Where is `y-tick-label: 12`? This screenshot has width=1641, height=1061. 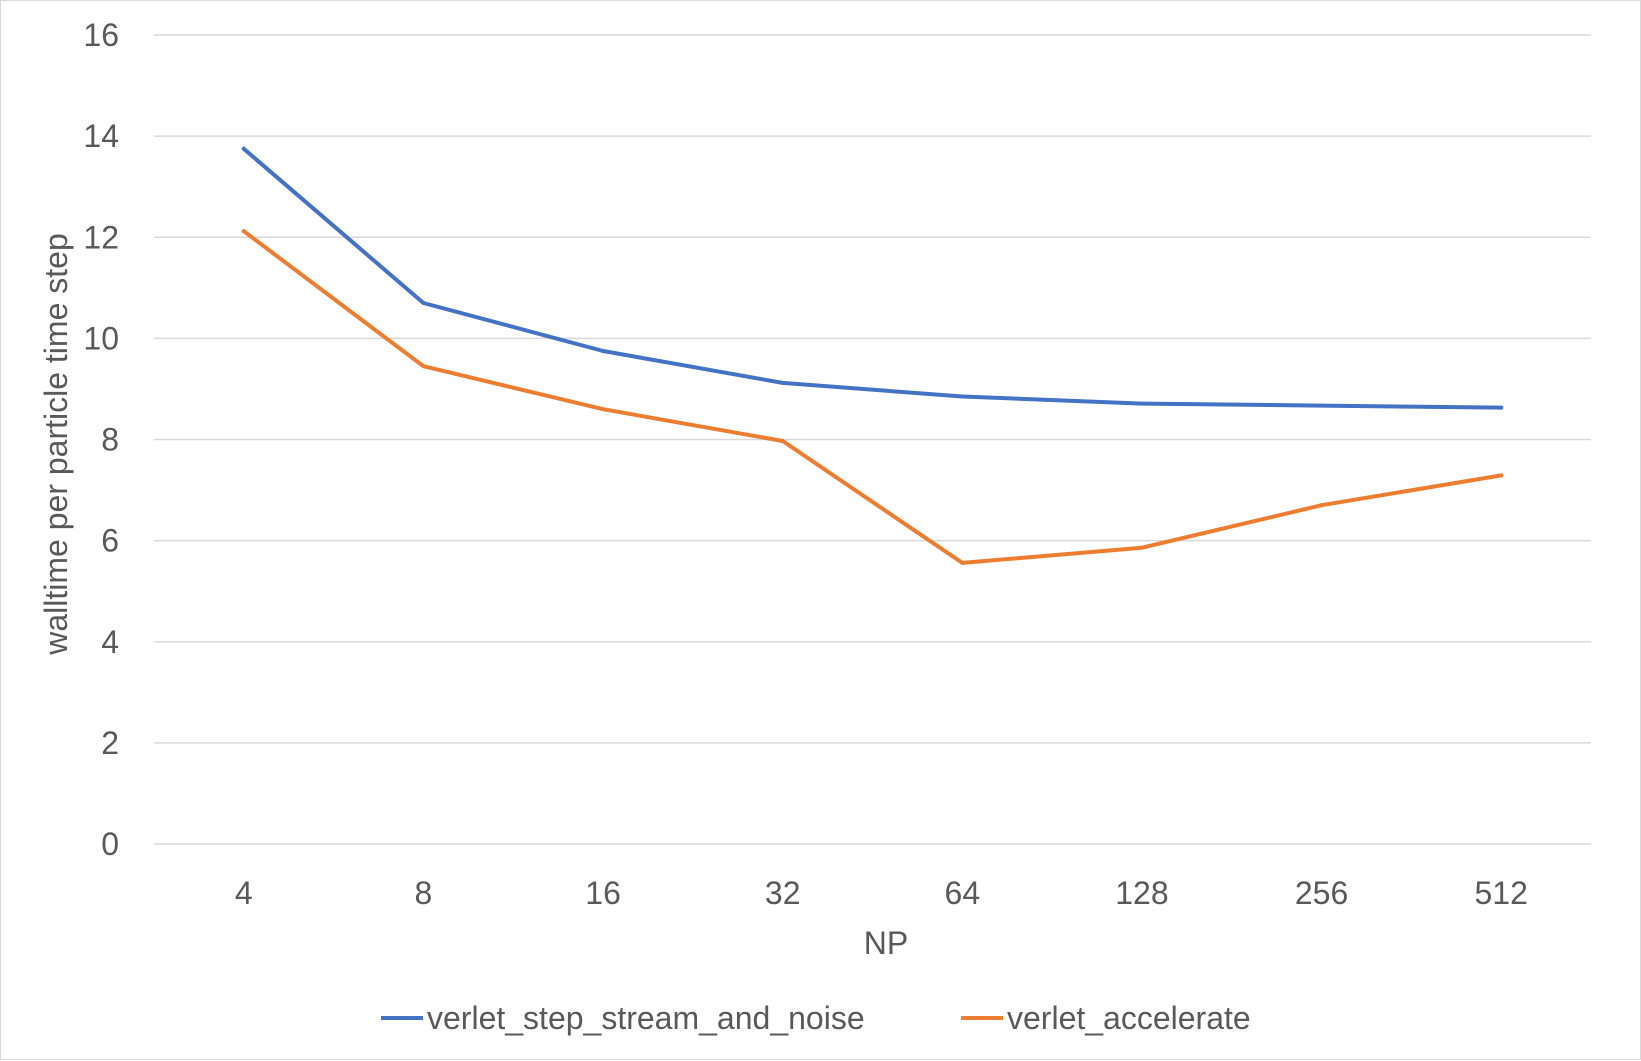 y-tick-label: 12 is located at coordinates (101, 237).